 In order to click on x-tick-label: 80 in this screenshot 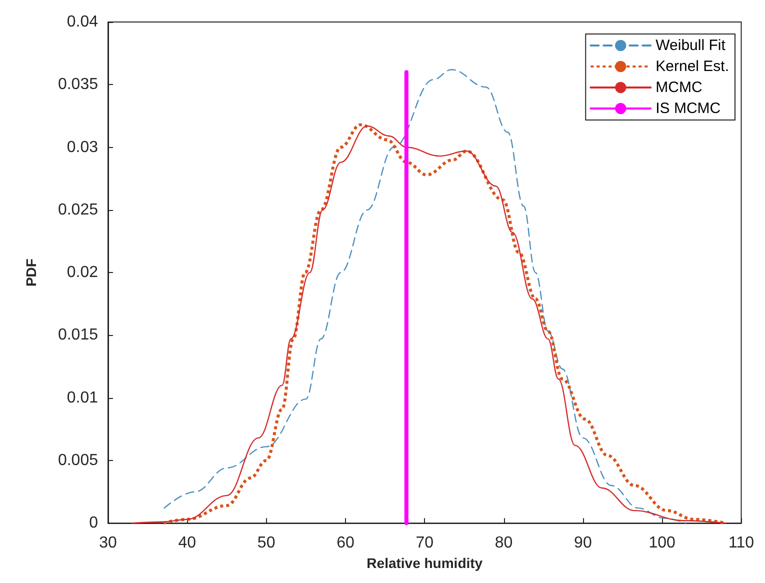, I will do `click(503, 543)`.